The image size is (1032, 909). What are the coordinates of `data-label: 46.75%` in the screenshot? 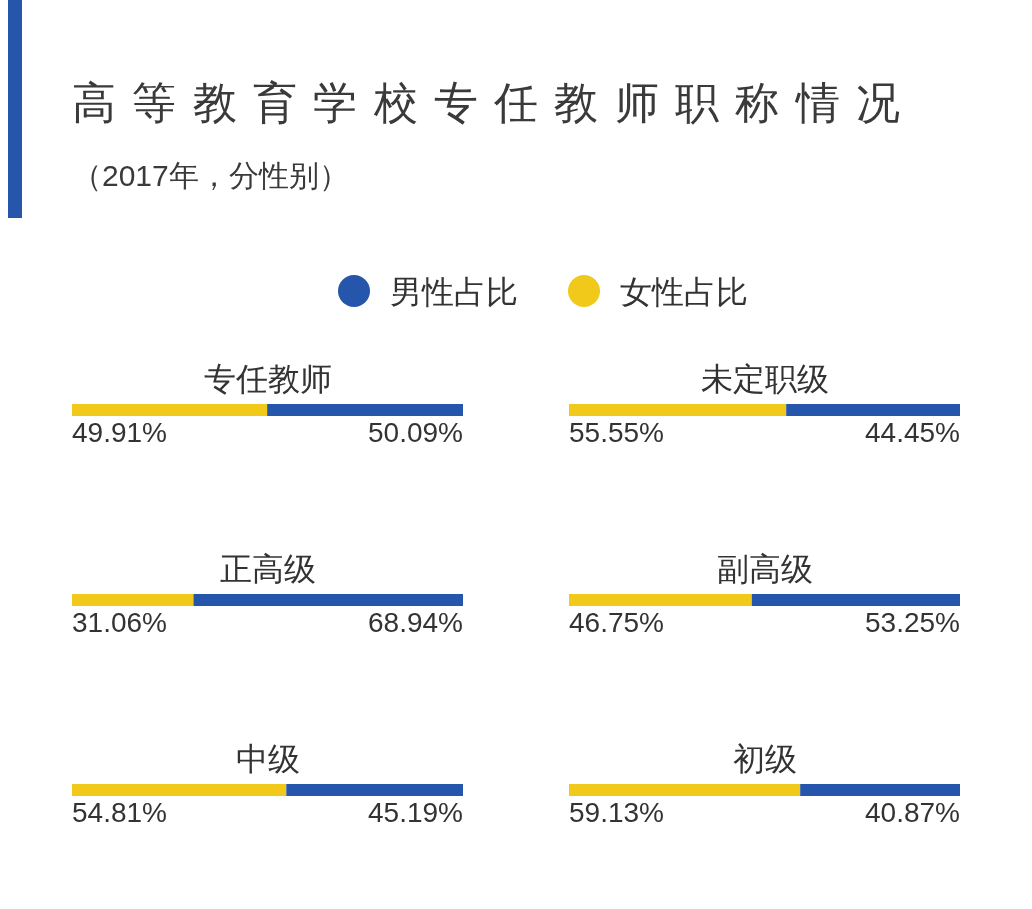 It's located at (616, 622).